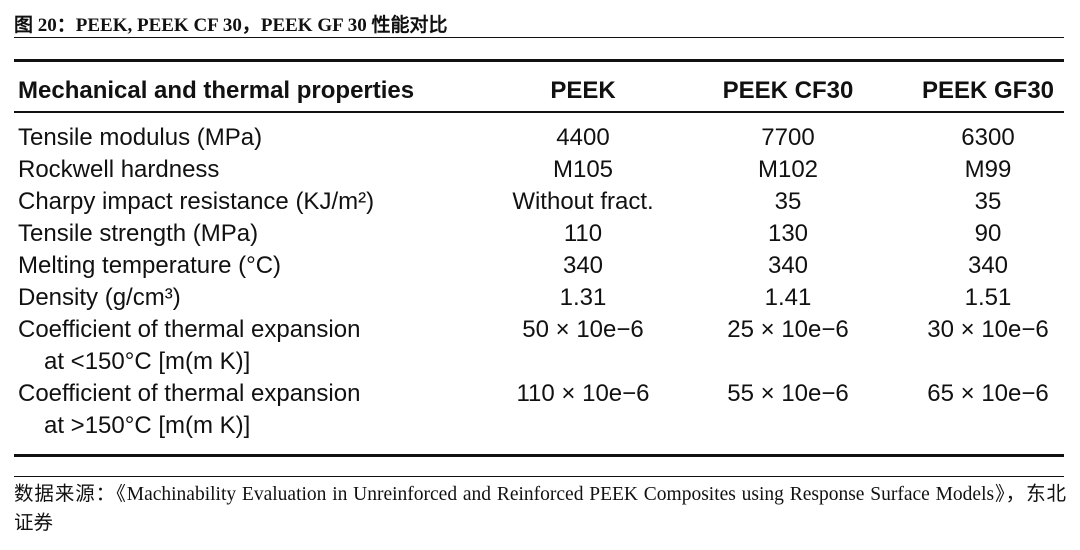 This screenshot has height=550, width=1080. I want to click on cell-value: 7700, so click(788, 137).